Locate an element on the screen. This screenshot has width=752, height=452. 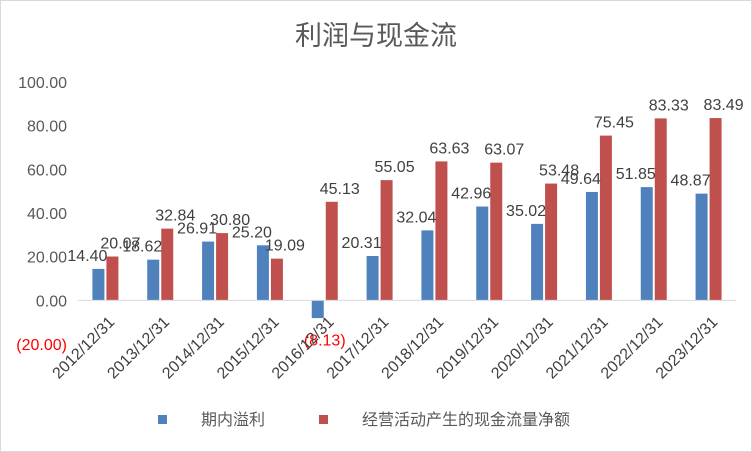
y-axis: 100.00 80.00 60.00 40.00 20.00 0.00 (20.00) is located at coordinates (41, 214).